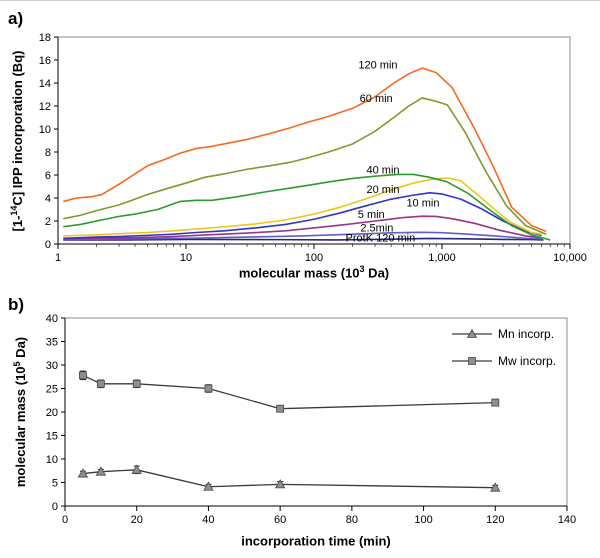 This screenshot has height=558, width=600. I want to click on panel-a-x-axis-title-sup: 3, so click(362, 269).